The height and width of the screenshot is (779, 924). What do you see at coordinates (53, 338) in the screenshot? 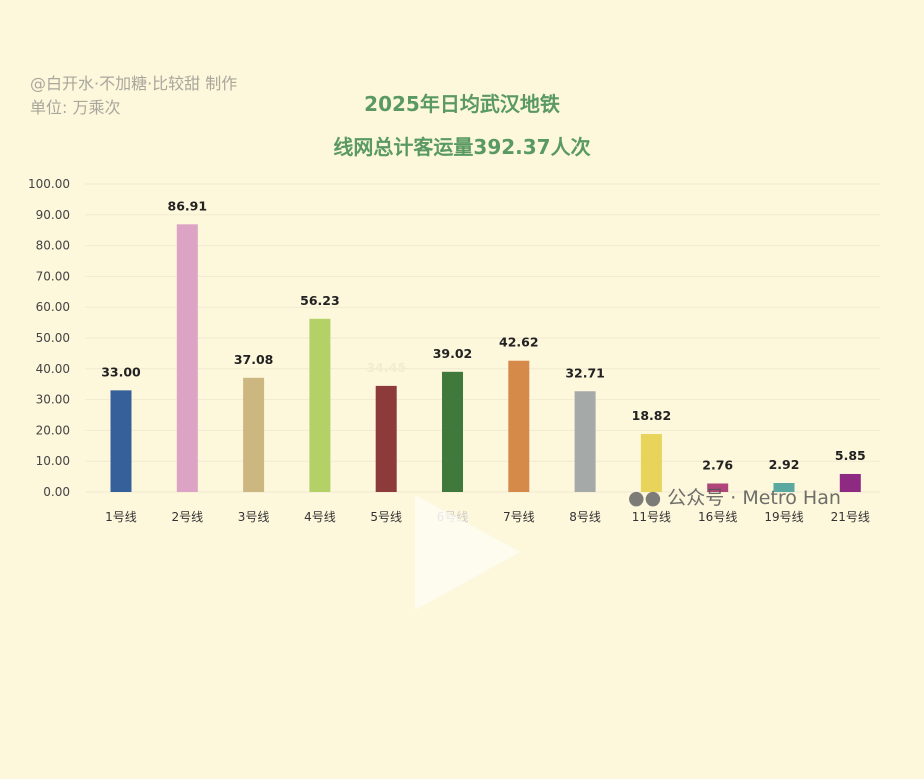
I see `y-tick-label: 50.00` at bounding box center [53, 338].